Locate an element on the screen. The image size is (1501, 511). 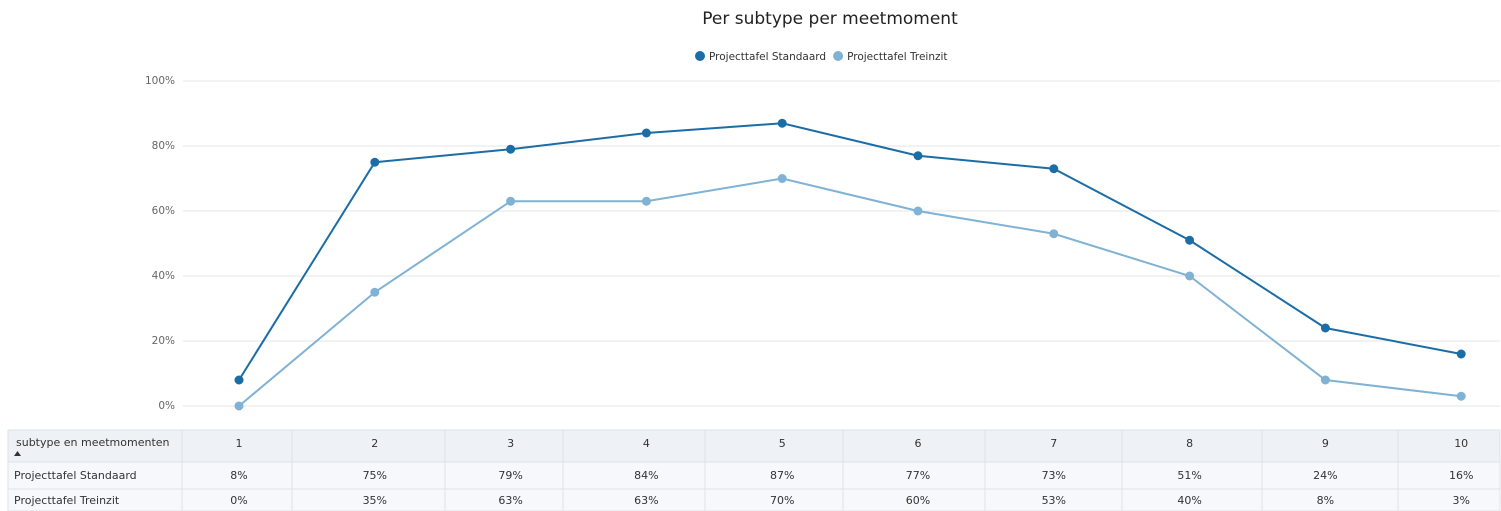
table-cell: 0% is located at coordinates (238, 500).